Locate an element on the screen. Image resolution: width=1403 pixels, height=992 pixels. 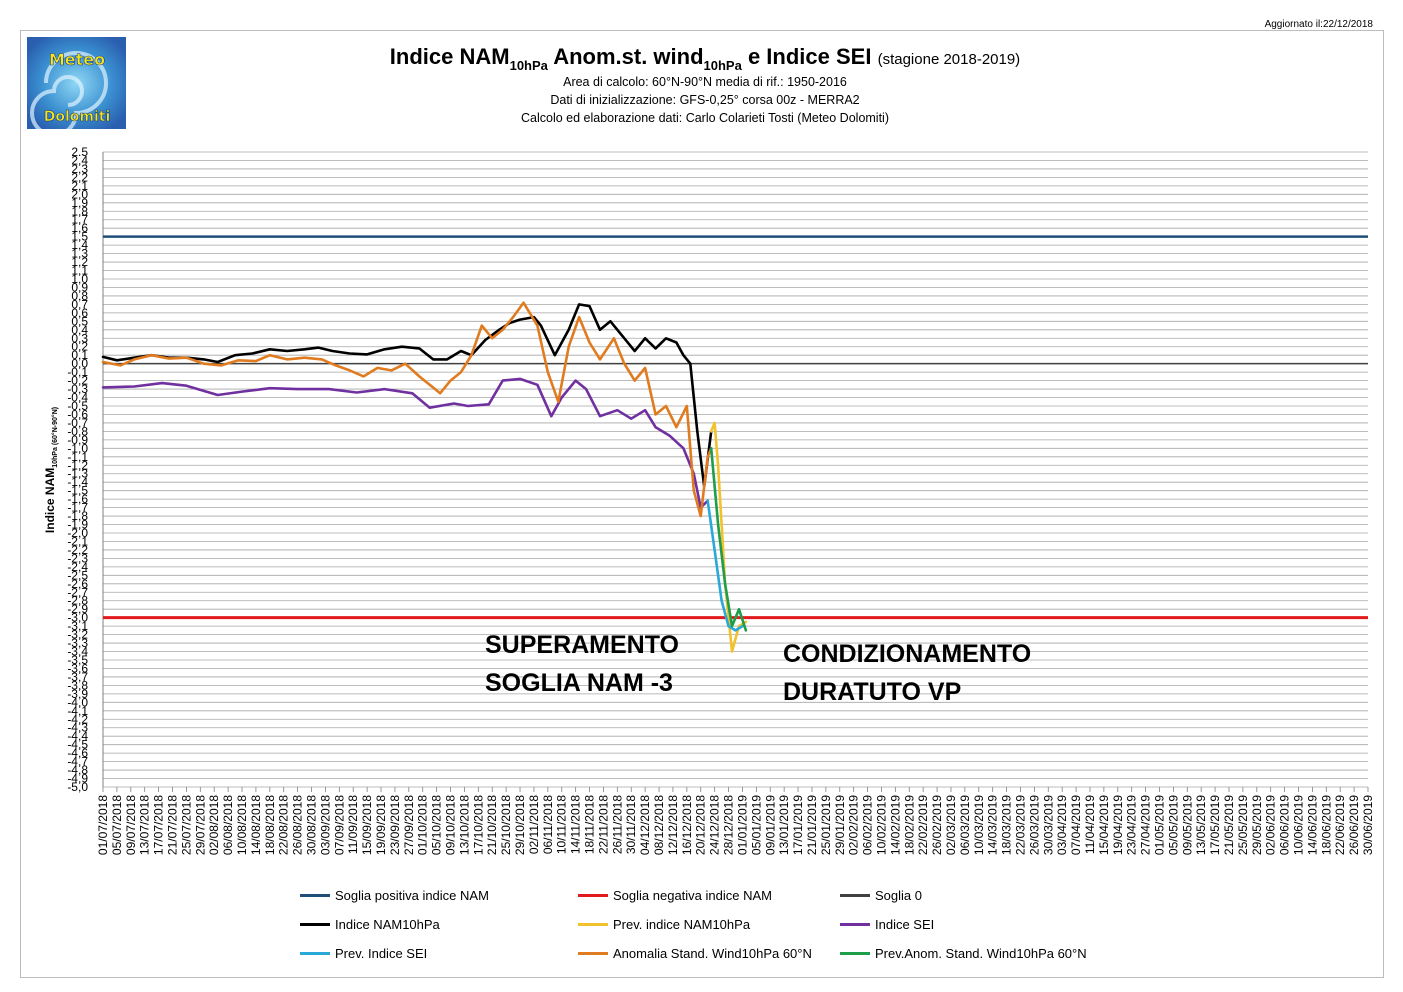
logo-text-dolomiti: Dolomiti is located at coordinates (77, 117).